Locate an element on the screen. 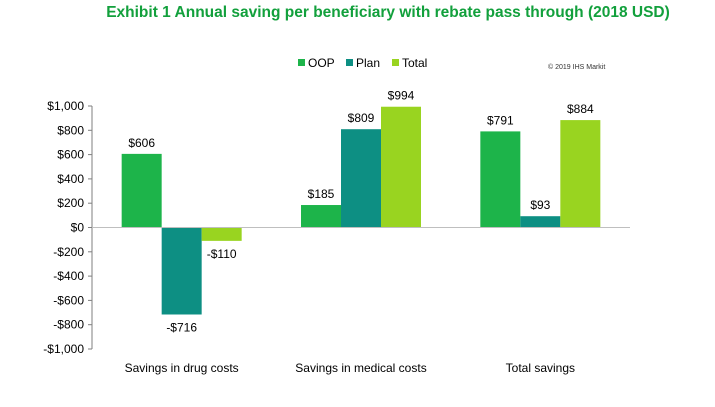 The width and height of the screenshot is (715, 407). y-tick-label: $400 is located at coordinates (70, 179).